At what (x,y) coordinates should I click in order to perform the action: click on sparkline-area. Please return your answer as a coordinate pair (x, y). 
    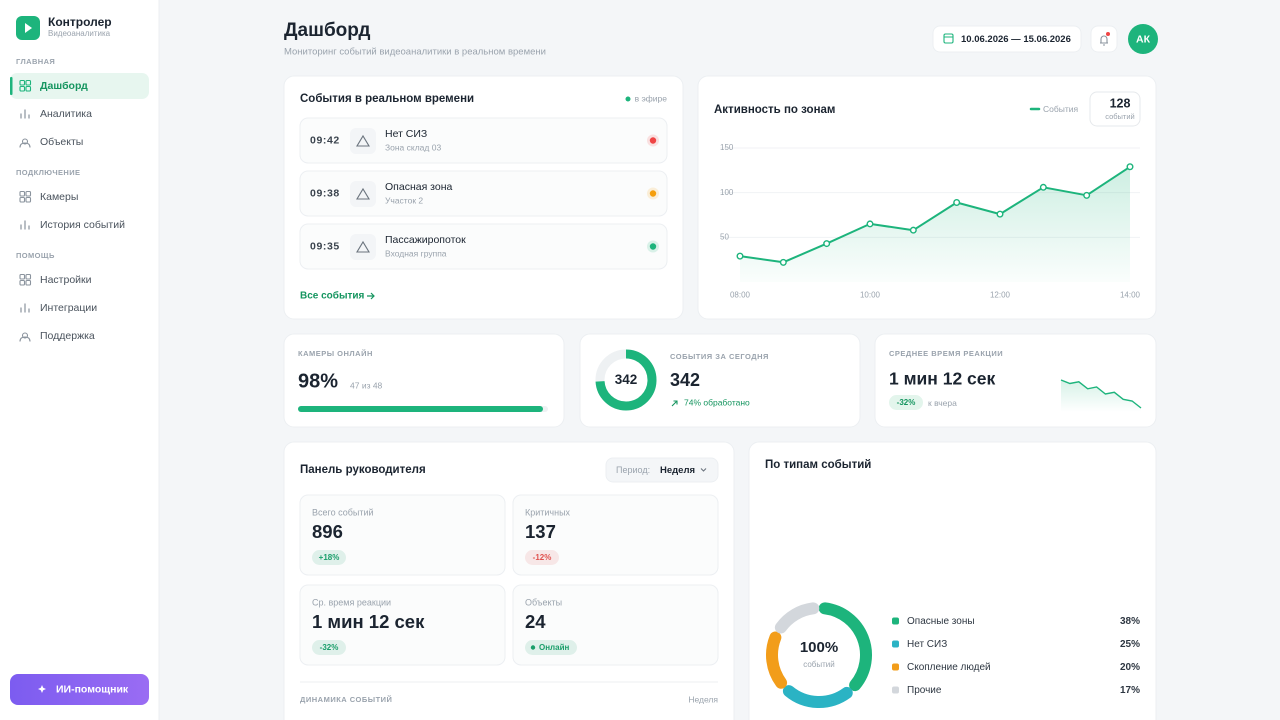
    Looking at the image, I should click on (1101, 396).